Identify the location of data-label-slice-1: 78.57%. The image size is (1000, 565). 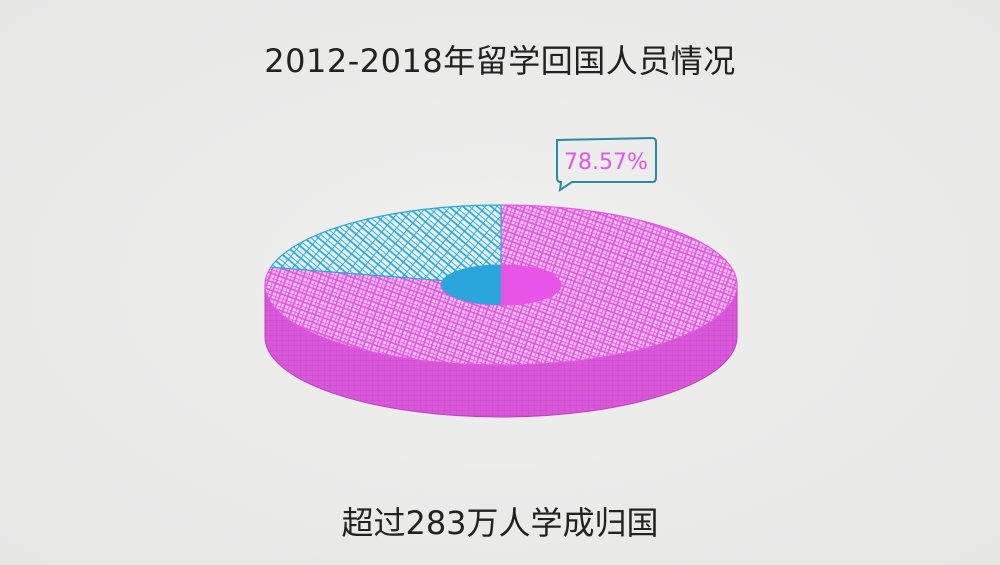
(606, 162).